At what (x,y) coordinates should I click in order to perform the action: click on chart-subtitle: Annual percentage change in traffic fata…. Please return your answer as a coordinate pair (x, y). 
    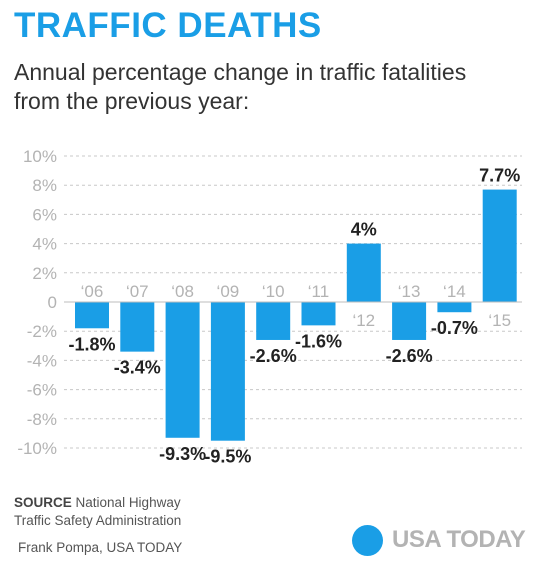
    Looking at the image, I should click on (240, 86).